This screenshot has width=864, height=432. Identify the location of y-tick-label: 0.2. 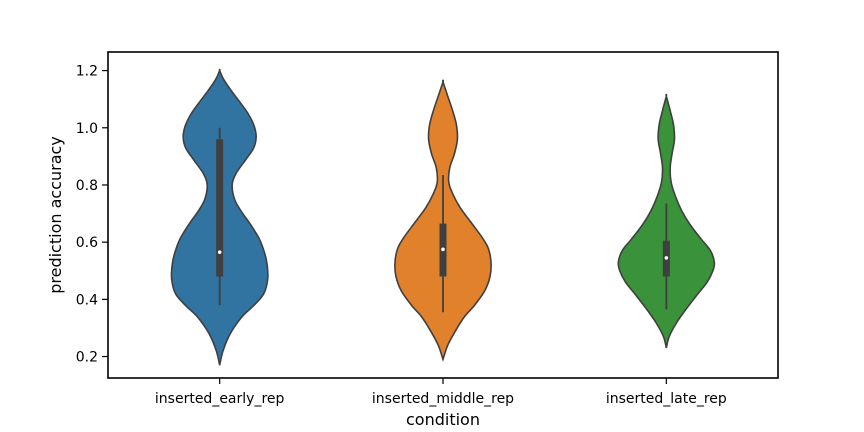
(87, 358).